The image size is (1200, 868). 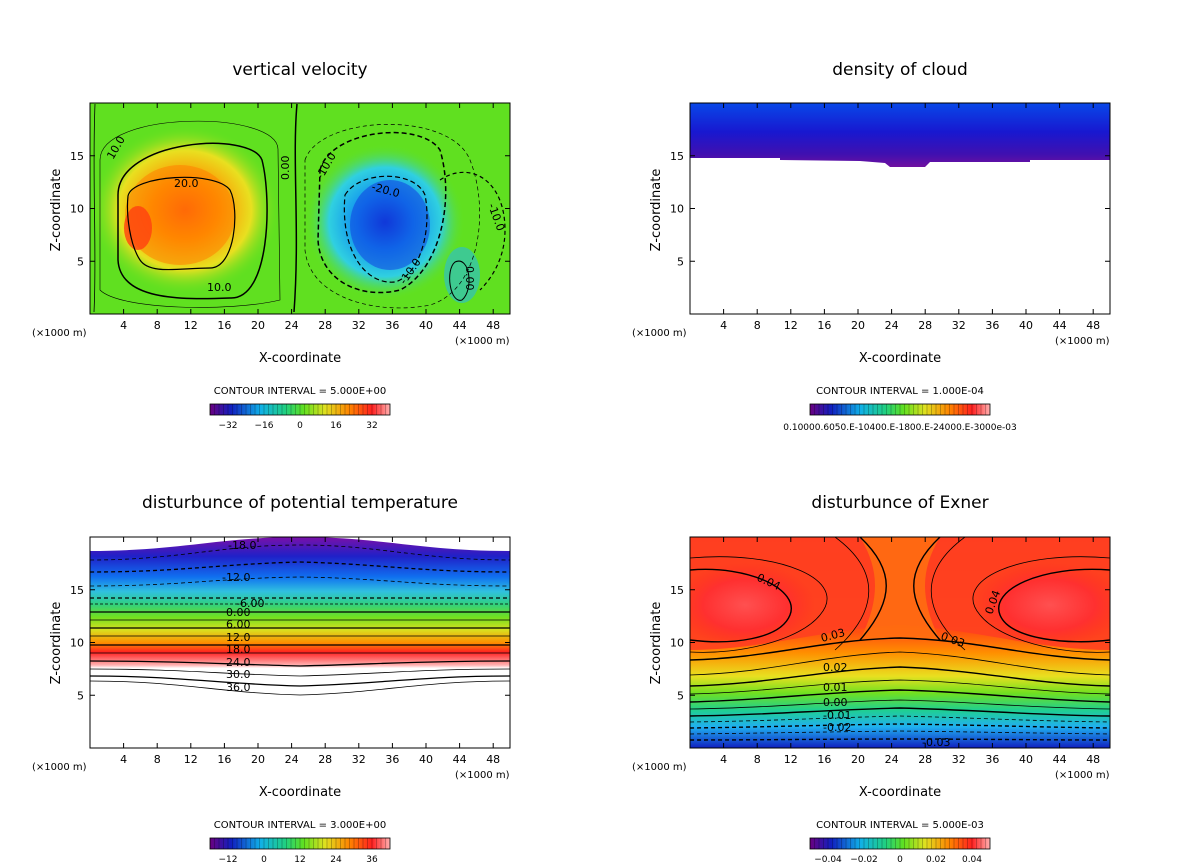 I want to click on colorbar-tick-label: 16, so click(x=336, y=426).